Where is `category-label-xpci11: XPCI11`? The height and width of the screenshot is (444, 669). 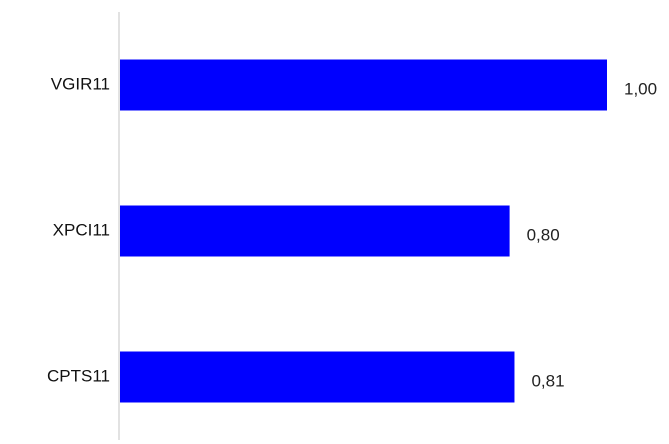 category-label-xpci11: XPCI11 is located at coordinates (81, 229).